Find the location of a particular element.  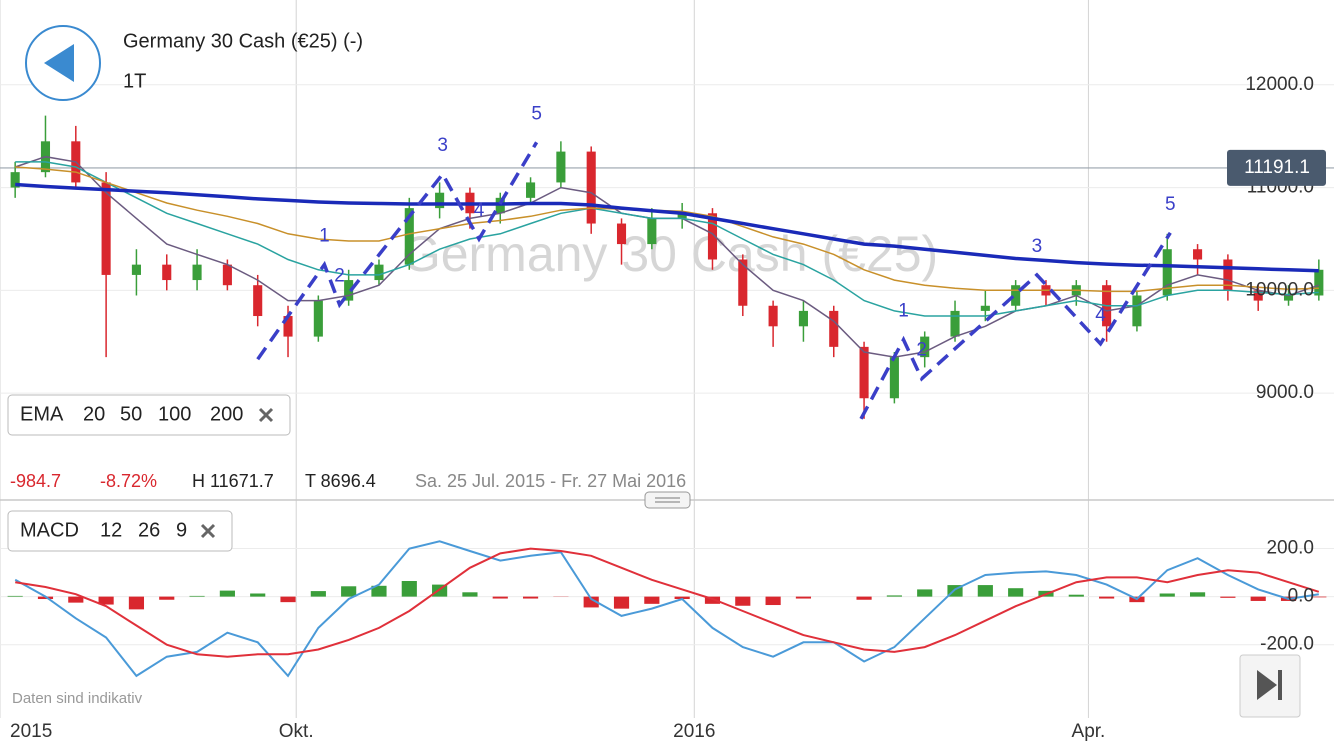

interval: 1T is located at coordinates (134, 81).